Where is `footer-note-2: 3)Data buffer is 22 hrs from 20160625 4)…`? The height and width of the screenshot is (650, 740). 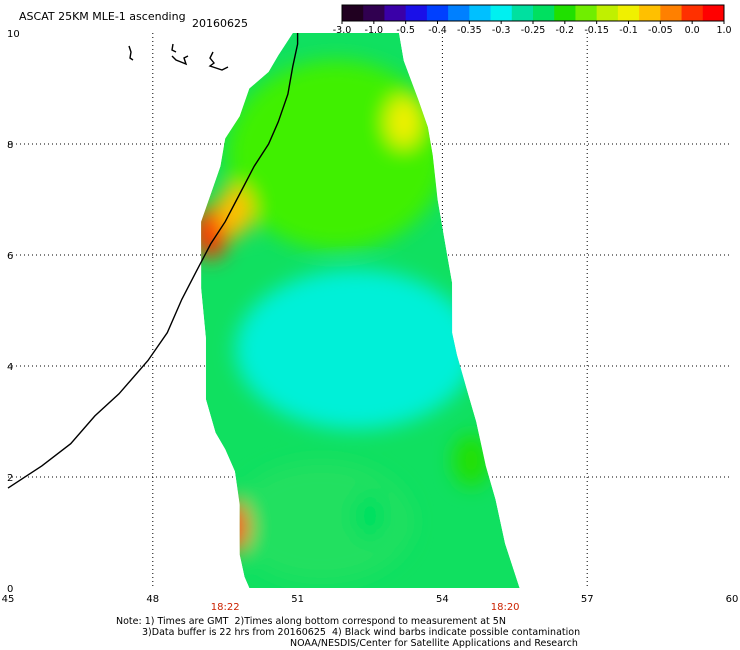
footer-note-2: 3)Data buffer is 22 hrs from 20160625 4)… is located at coordinates (361, 632).